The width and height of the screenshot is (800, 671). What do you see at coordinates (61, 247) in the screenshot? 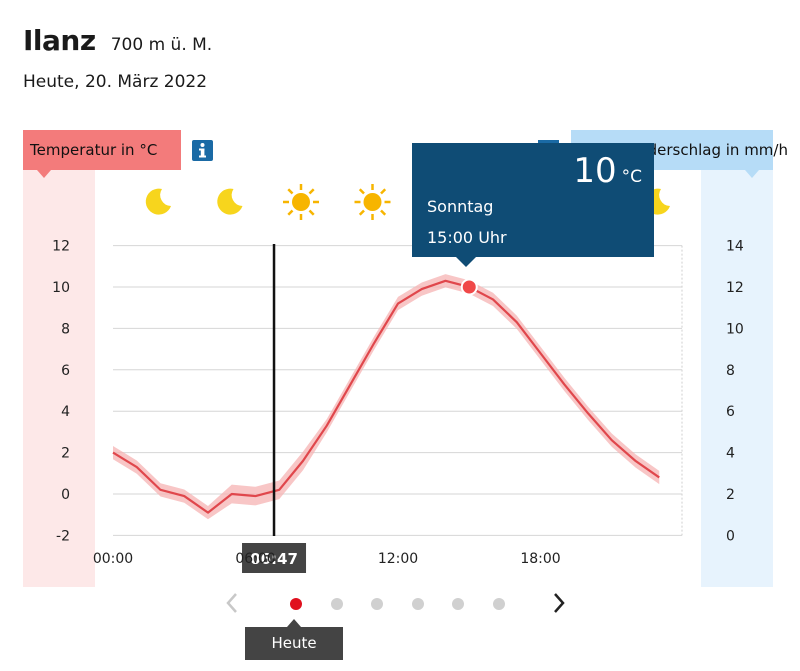
I see `temp-tick-label: 12` at bounding box center [61, 247].